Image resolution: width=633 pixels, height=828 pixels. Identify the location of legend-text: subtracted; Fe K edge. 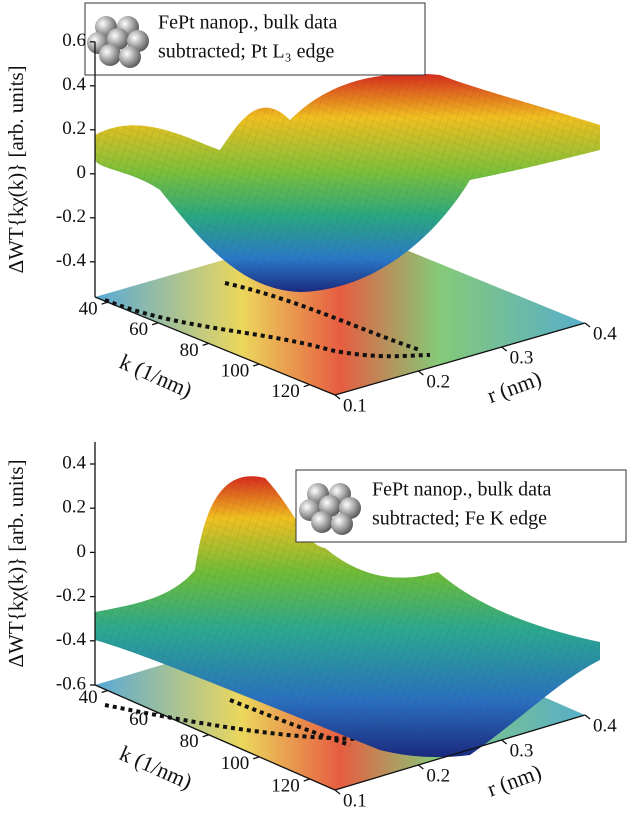
(459, 519).